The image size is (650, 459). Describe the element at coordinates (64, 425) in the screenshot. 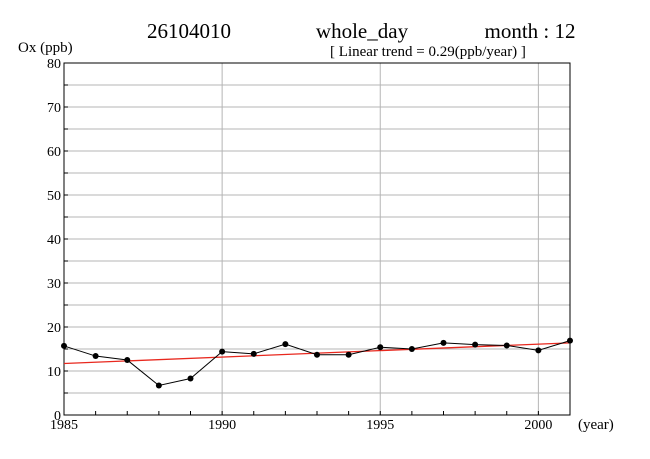

I see `x-tick-label: 1985` at that location.